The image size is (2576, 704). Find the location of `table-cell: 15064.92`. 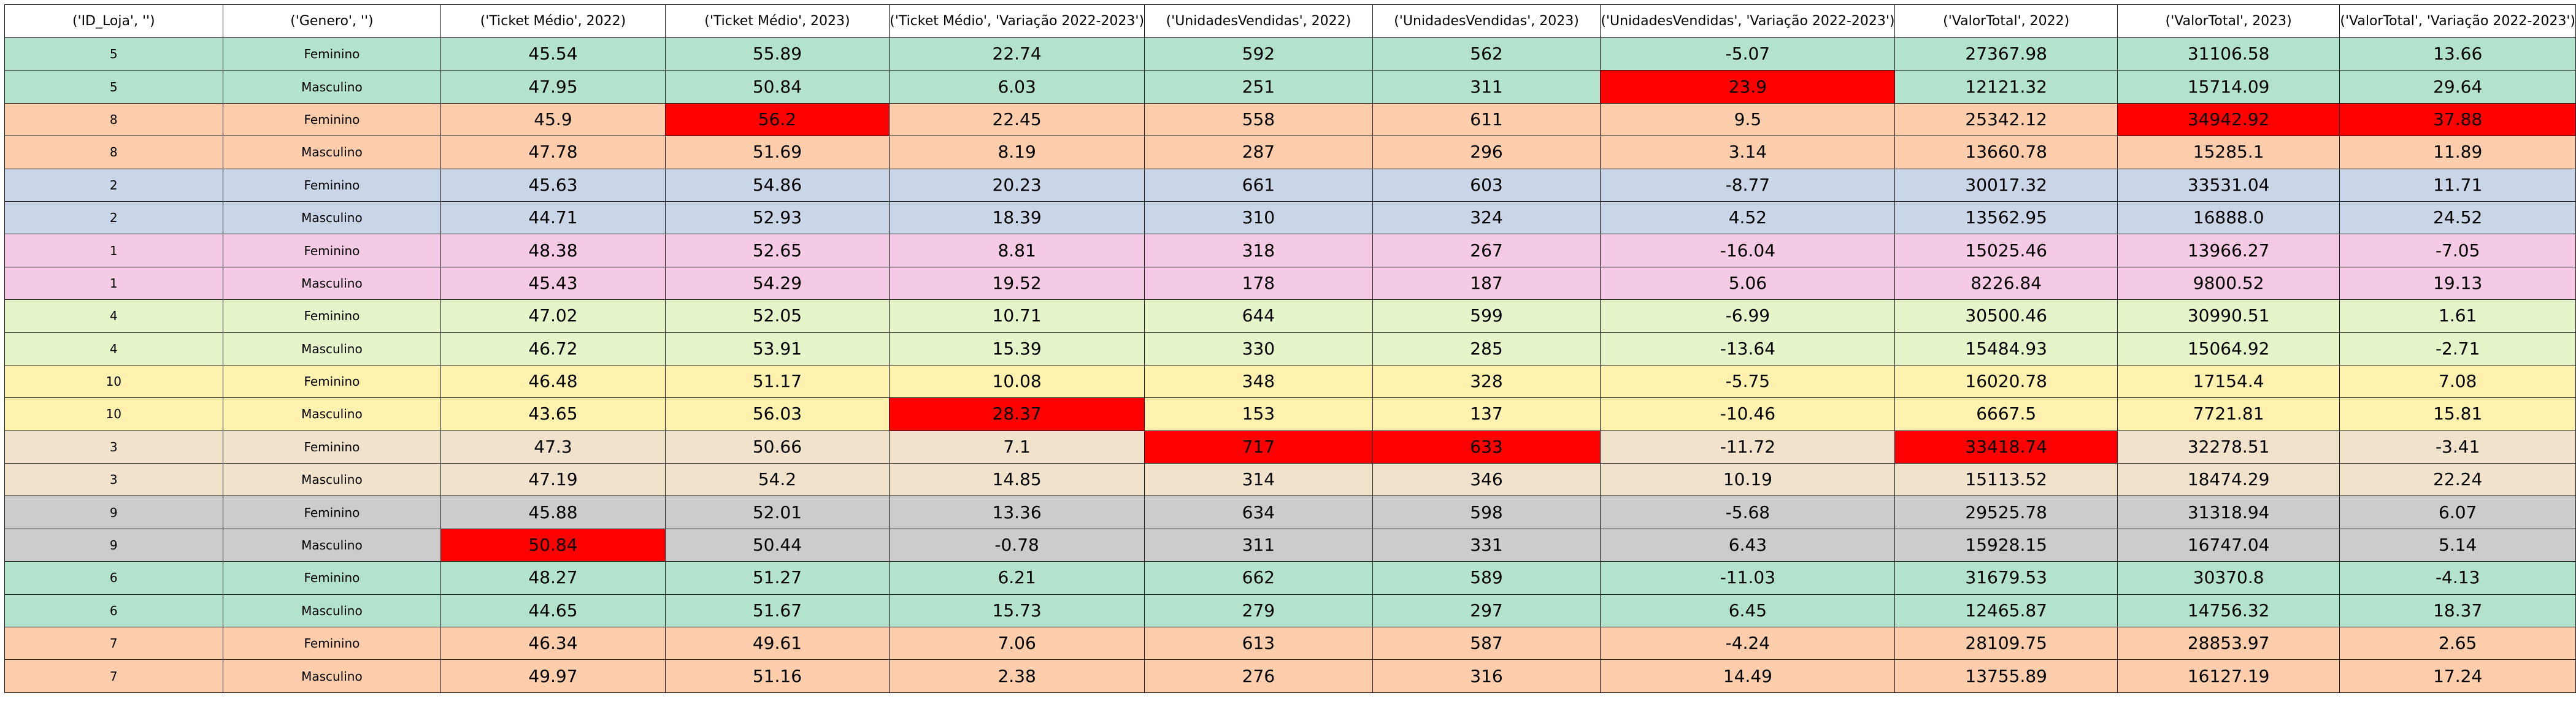

table-cell: 15064.92 is located at coordinates (2228, 348).